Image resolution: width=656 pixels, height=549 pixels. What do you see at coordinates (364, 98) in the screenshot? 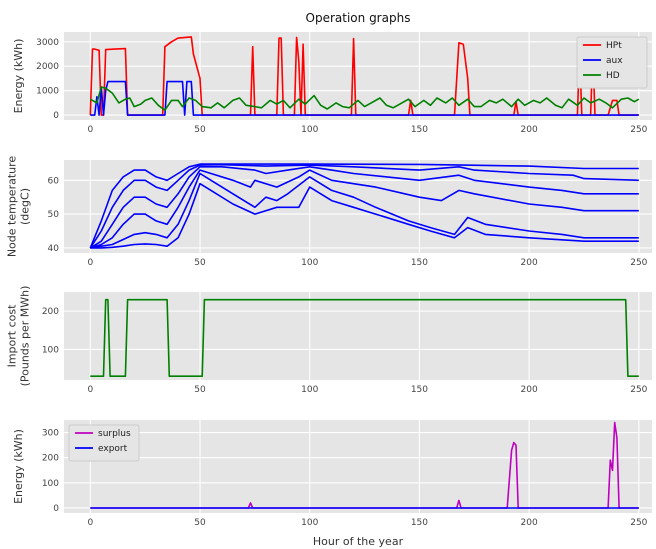
I see `series-line-hd` at bounding box center [364, 98].